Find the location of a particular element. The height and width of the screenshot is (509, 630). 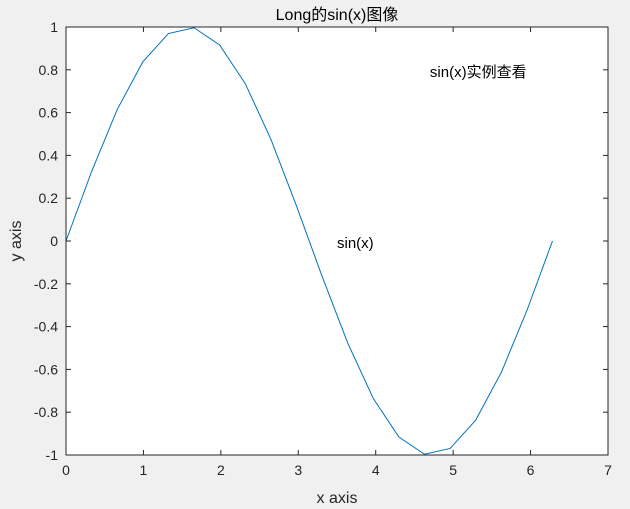

y-tick-label: 0.4 is located at coordinates (49, 155).